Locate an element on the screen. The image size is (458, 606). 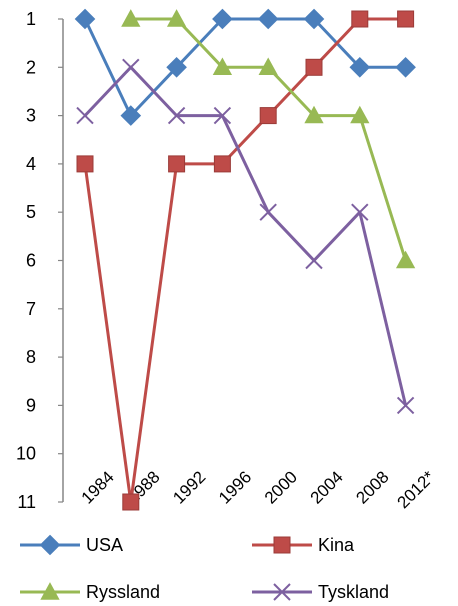
legend-item-tyskland: Tyskland is located at coordinates (320, 592).